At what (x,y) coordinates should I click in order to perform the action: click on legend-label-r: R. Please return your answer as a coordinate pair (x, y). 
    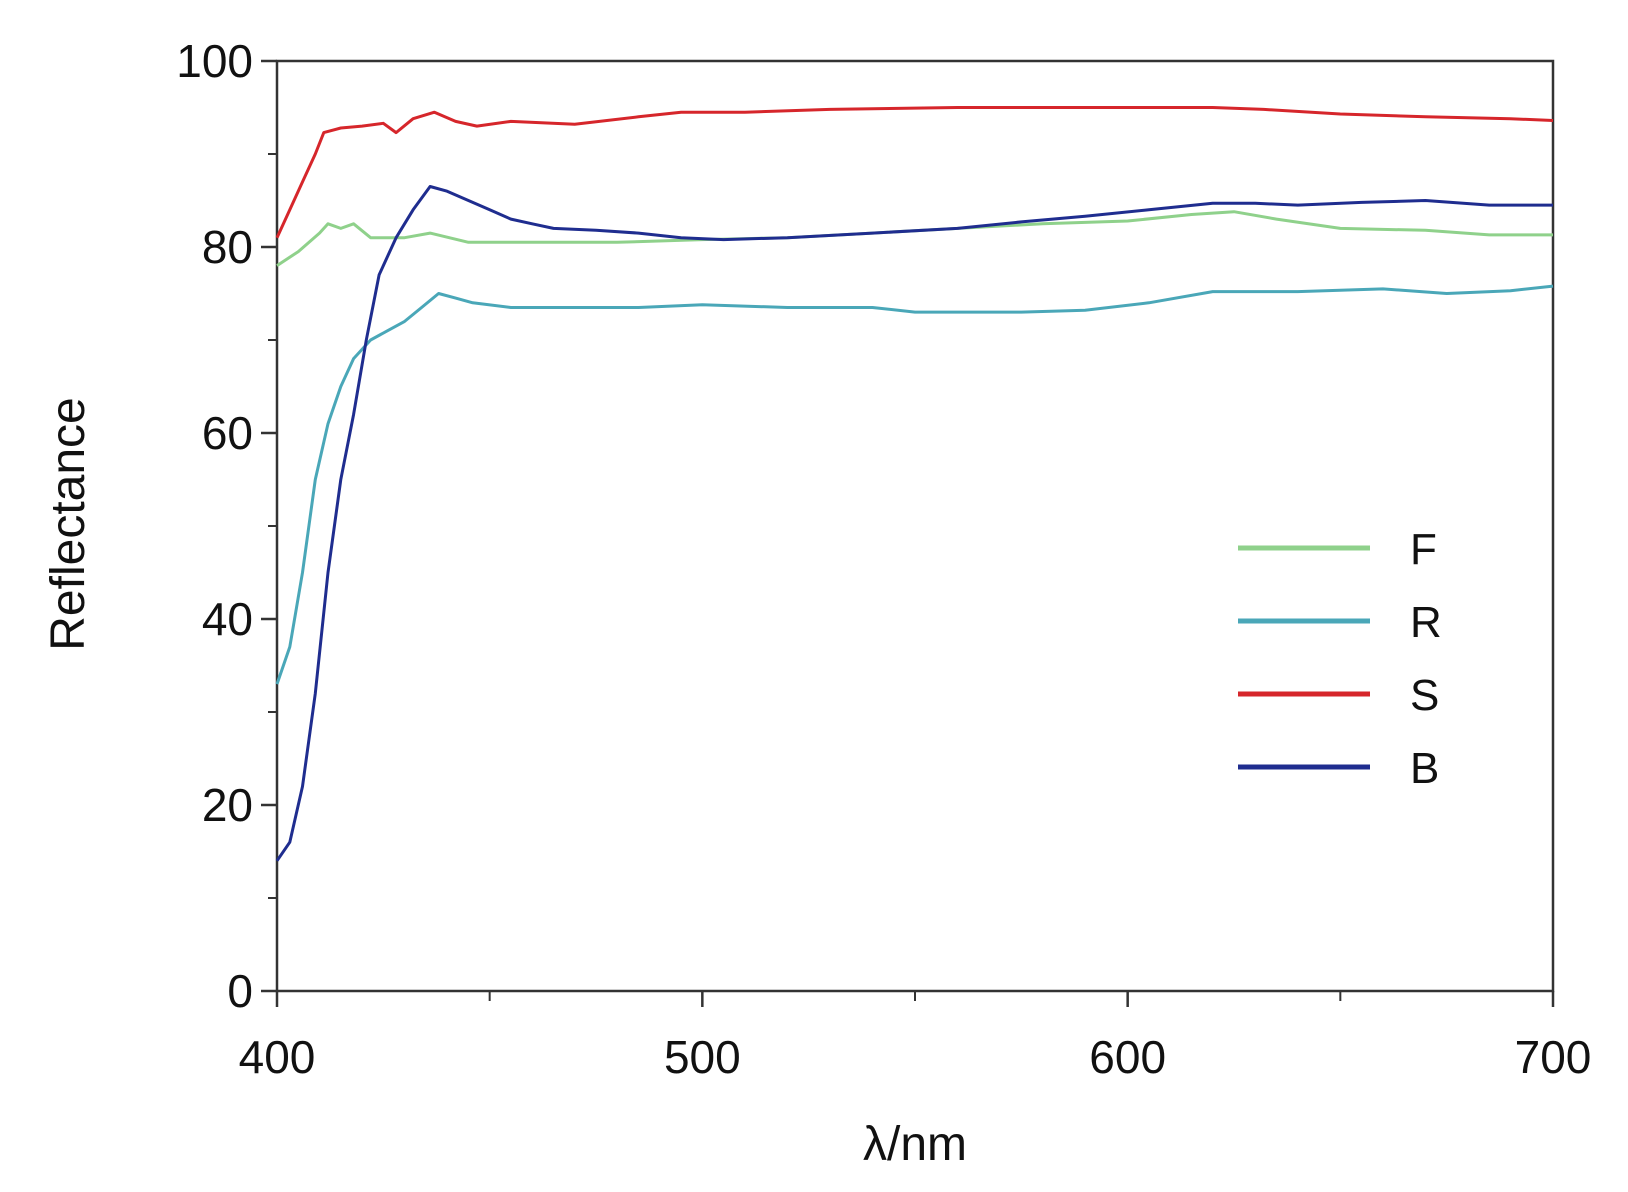
    Looking at the image, I should click on (1426, 622).